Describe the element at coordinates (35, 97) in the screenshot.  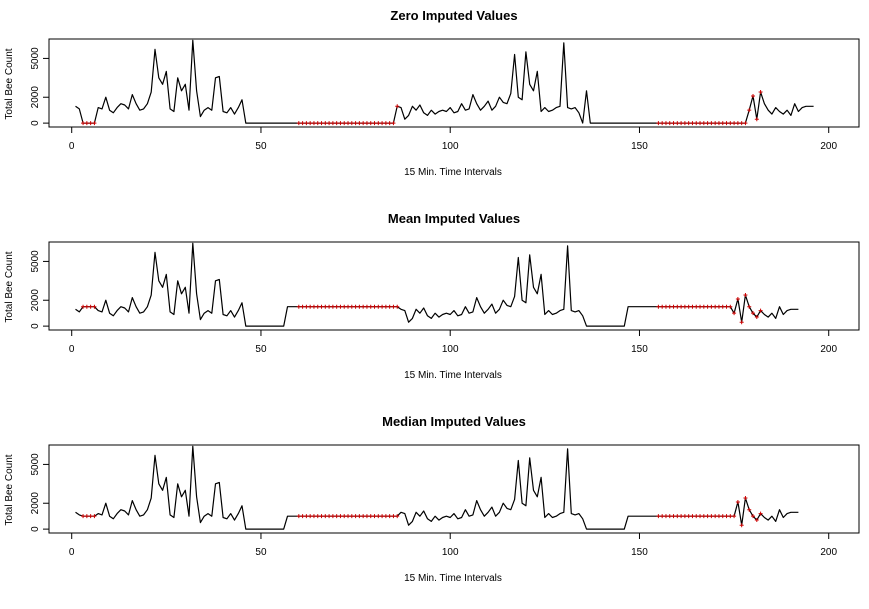
I see `y-tick-label: 2000` at that location.